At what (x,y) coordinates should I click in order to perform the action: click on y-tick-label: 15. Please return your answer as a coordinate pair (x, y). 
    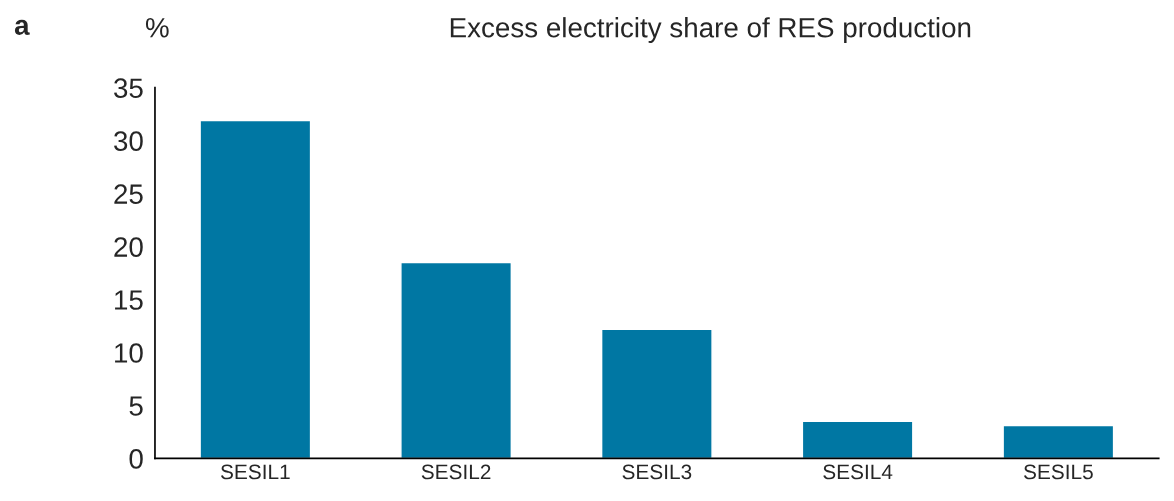
    Looking at the image, I should click on (129, 300).